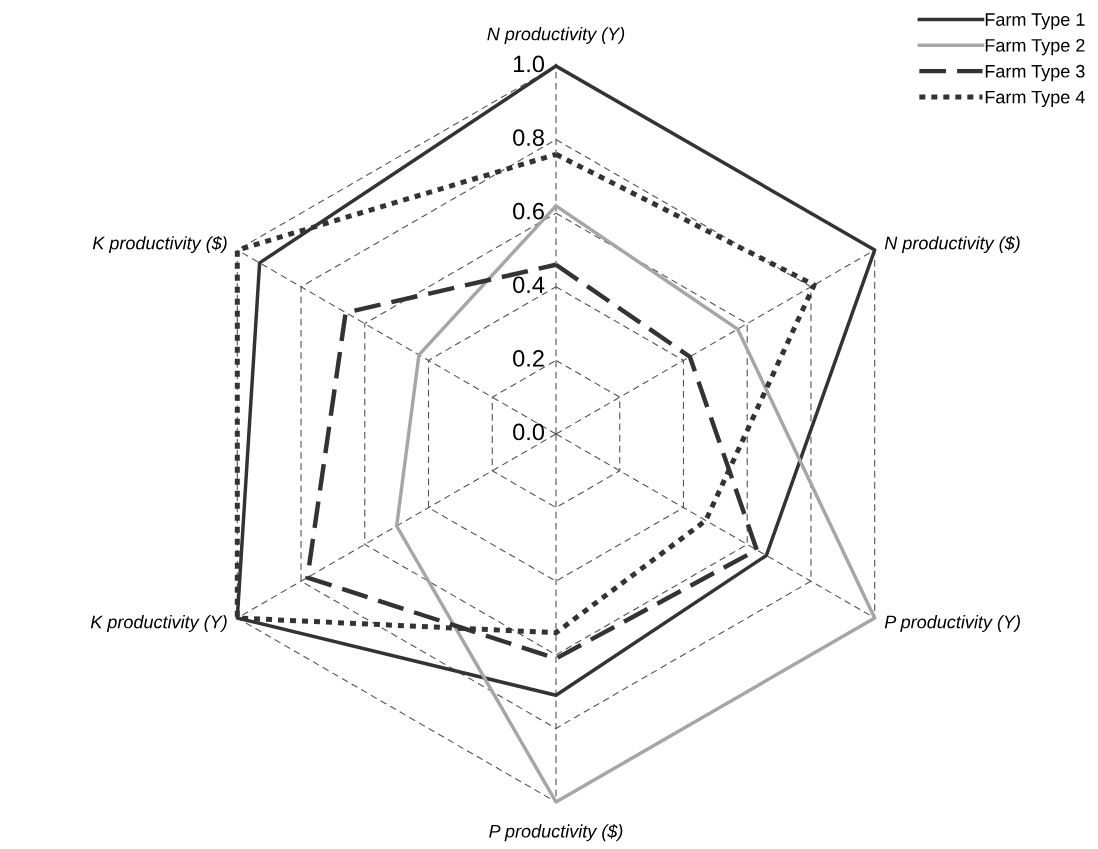  What do you see at coordinates (528, 358) in the screenshot?
I see `y-tick-label: 0.2` at bounding box center [528, 358].